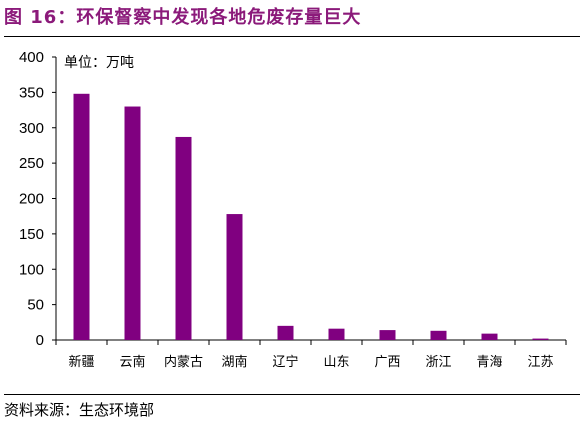 The height and width of the screenshot is (423, 585). What do you see at coordinates (336, 362) in the screenshot?
I see `x-tick-label: 山东` at bounding box center [336, 362].